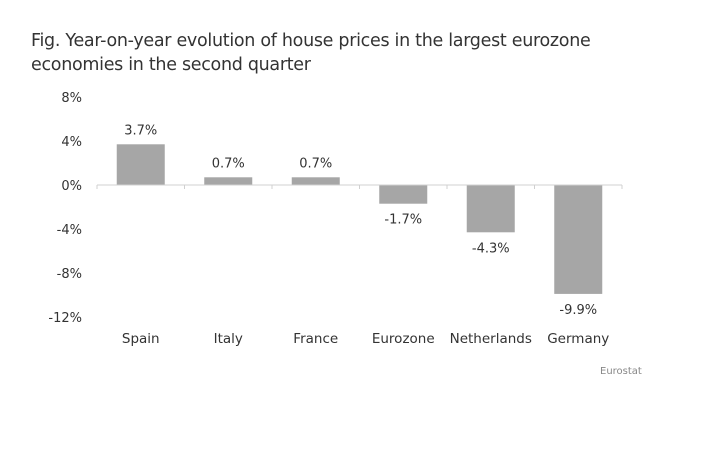 The width and height of the screenshot is (709, 450). Describe the element at coordinates (71, 186) in the screenshot. I see `y-tick-label: 0%` at that location.